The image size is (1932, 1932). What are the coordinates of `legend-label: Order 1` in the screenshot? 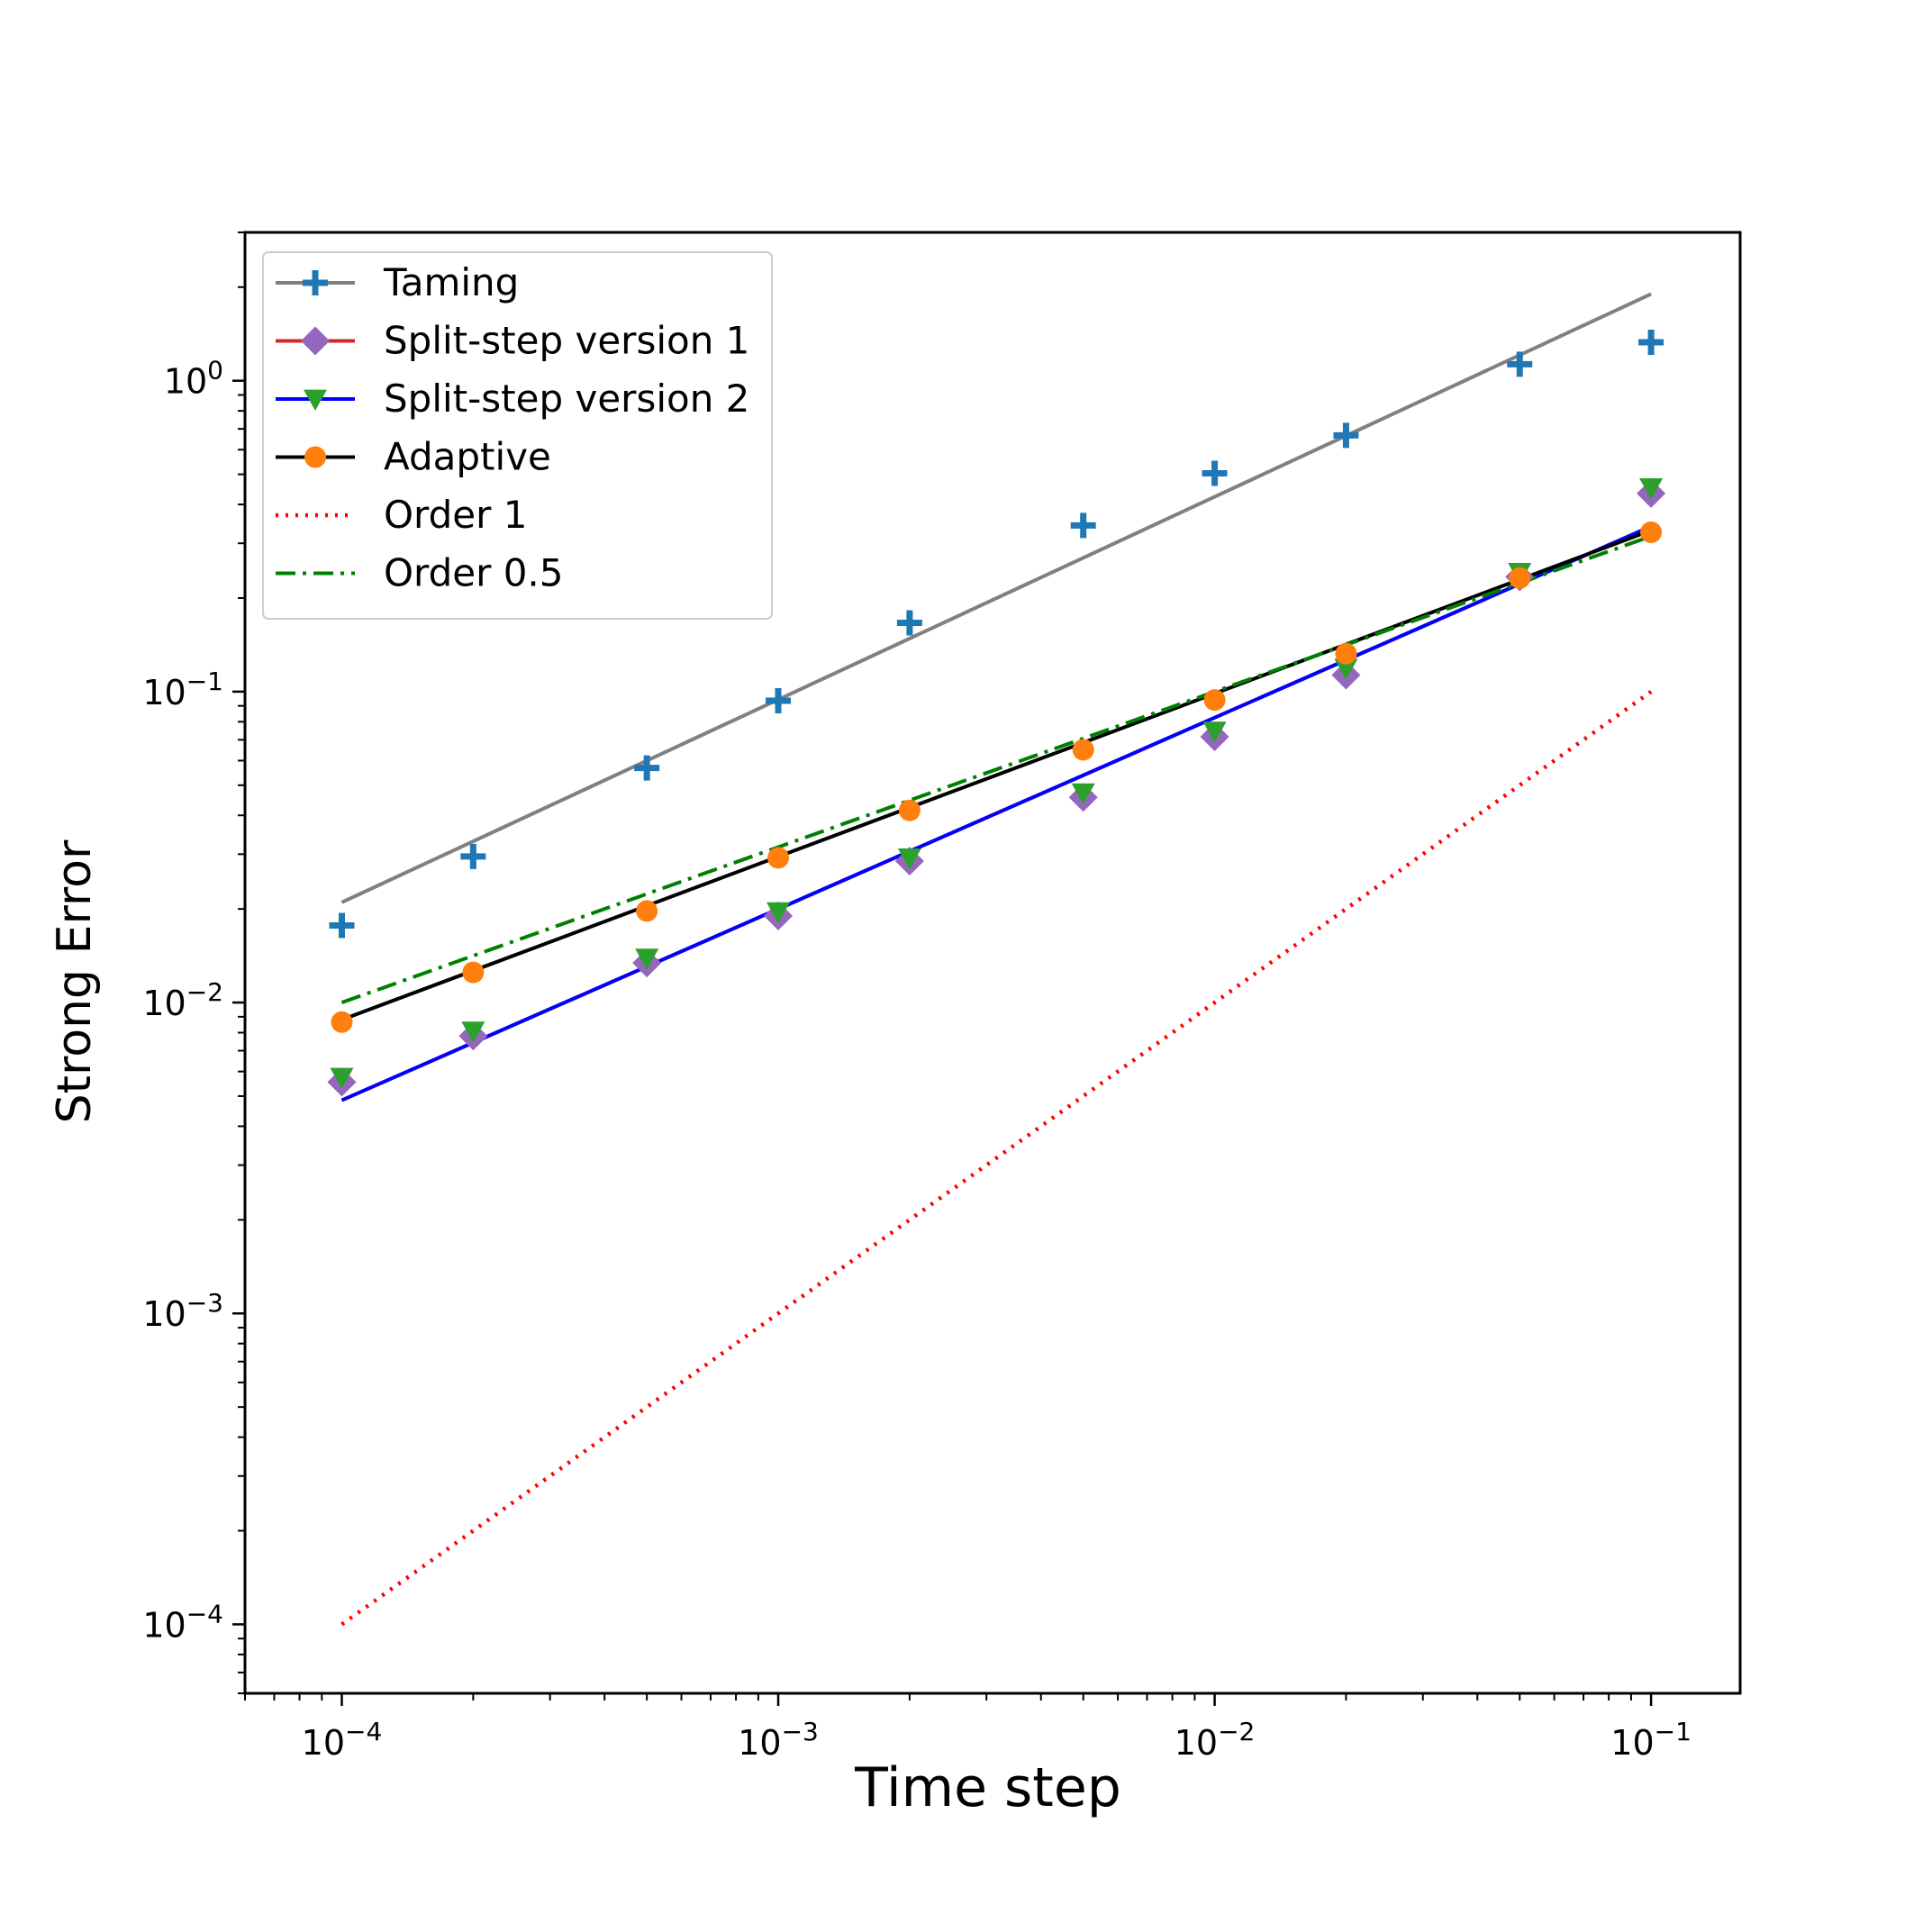 It's located at (455, 515).